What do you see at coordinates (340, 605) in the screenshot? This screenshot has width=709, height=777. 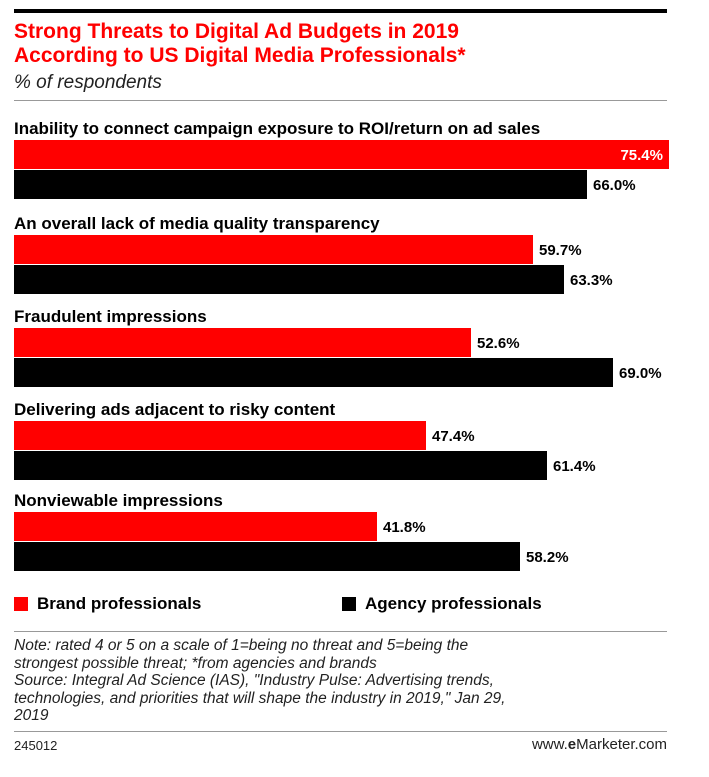 I see `legend: Brand professionals Agency professionals` at bounding box center [340, 605].